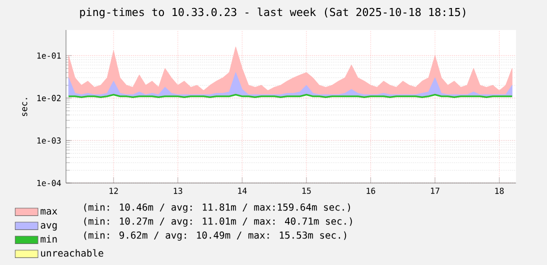  I want to click on text: (min: 10.27m / avg: 11.01m / max: 40.71m sec.), so click(218, 222).